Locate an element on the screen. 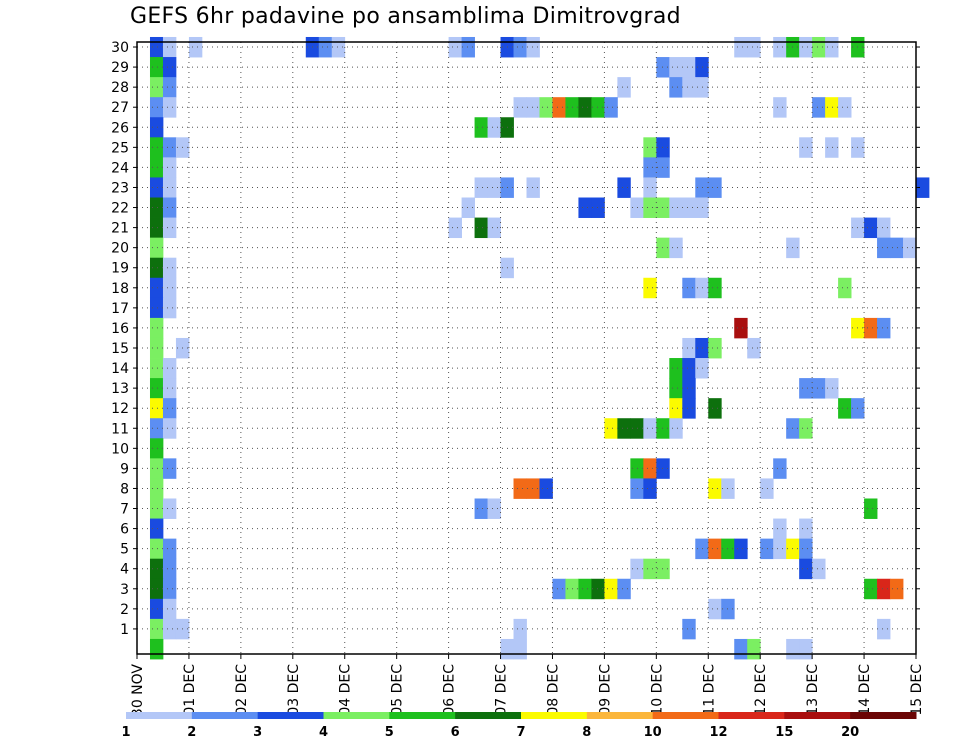 Image resolution: width=960 pixels, height=742 pixels. y-tick-label: 19 is located at coordinates (120, 269).